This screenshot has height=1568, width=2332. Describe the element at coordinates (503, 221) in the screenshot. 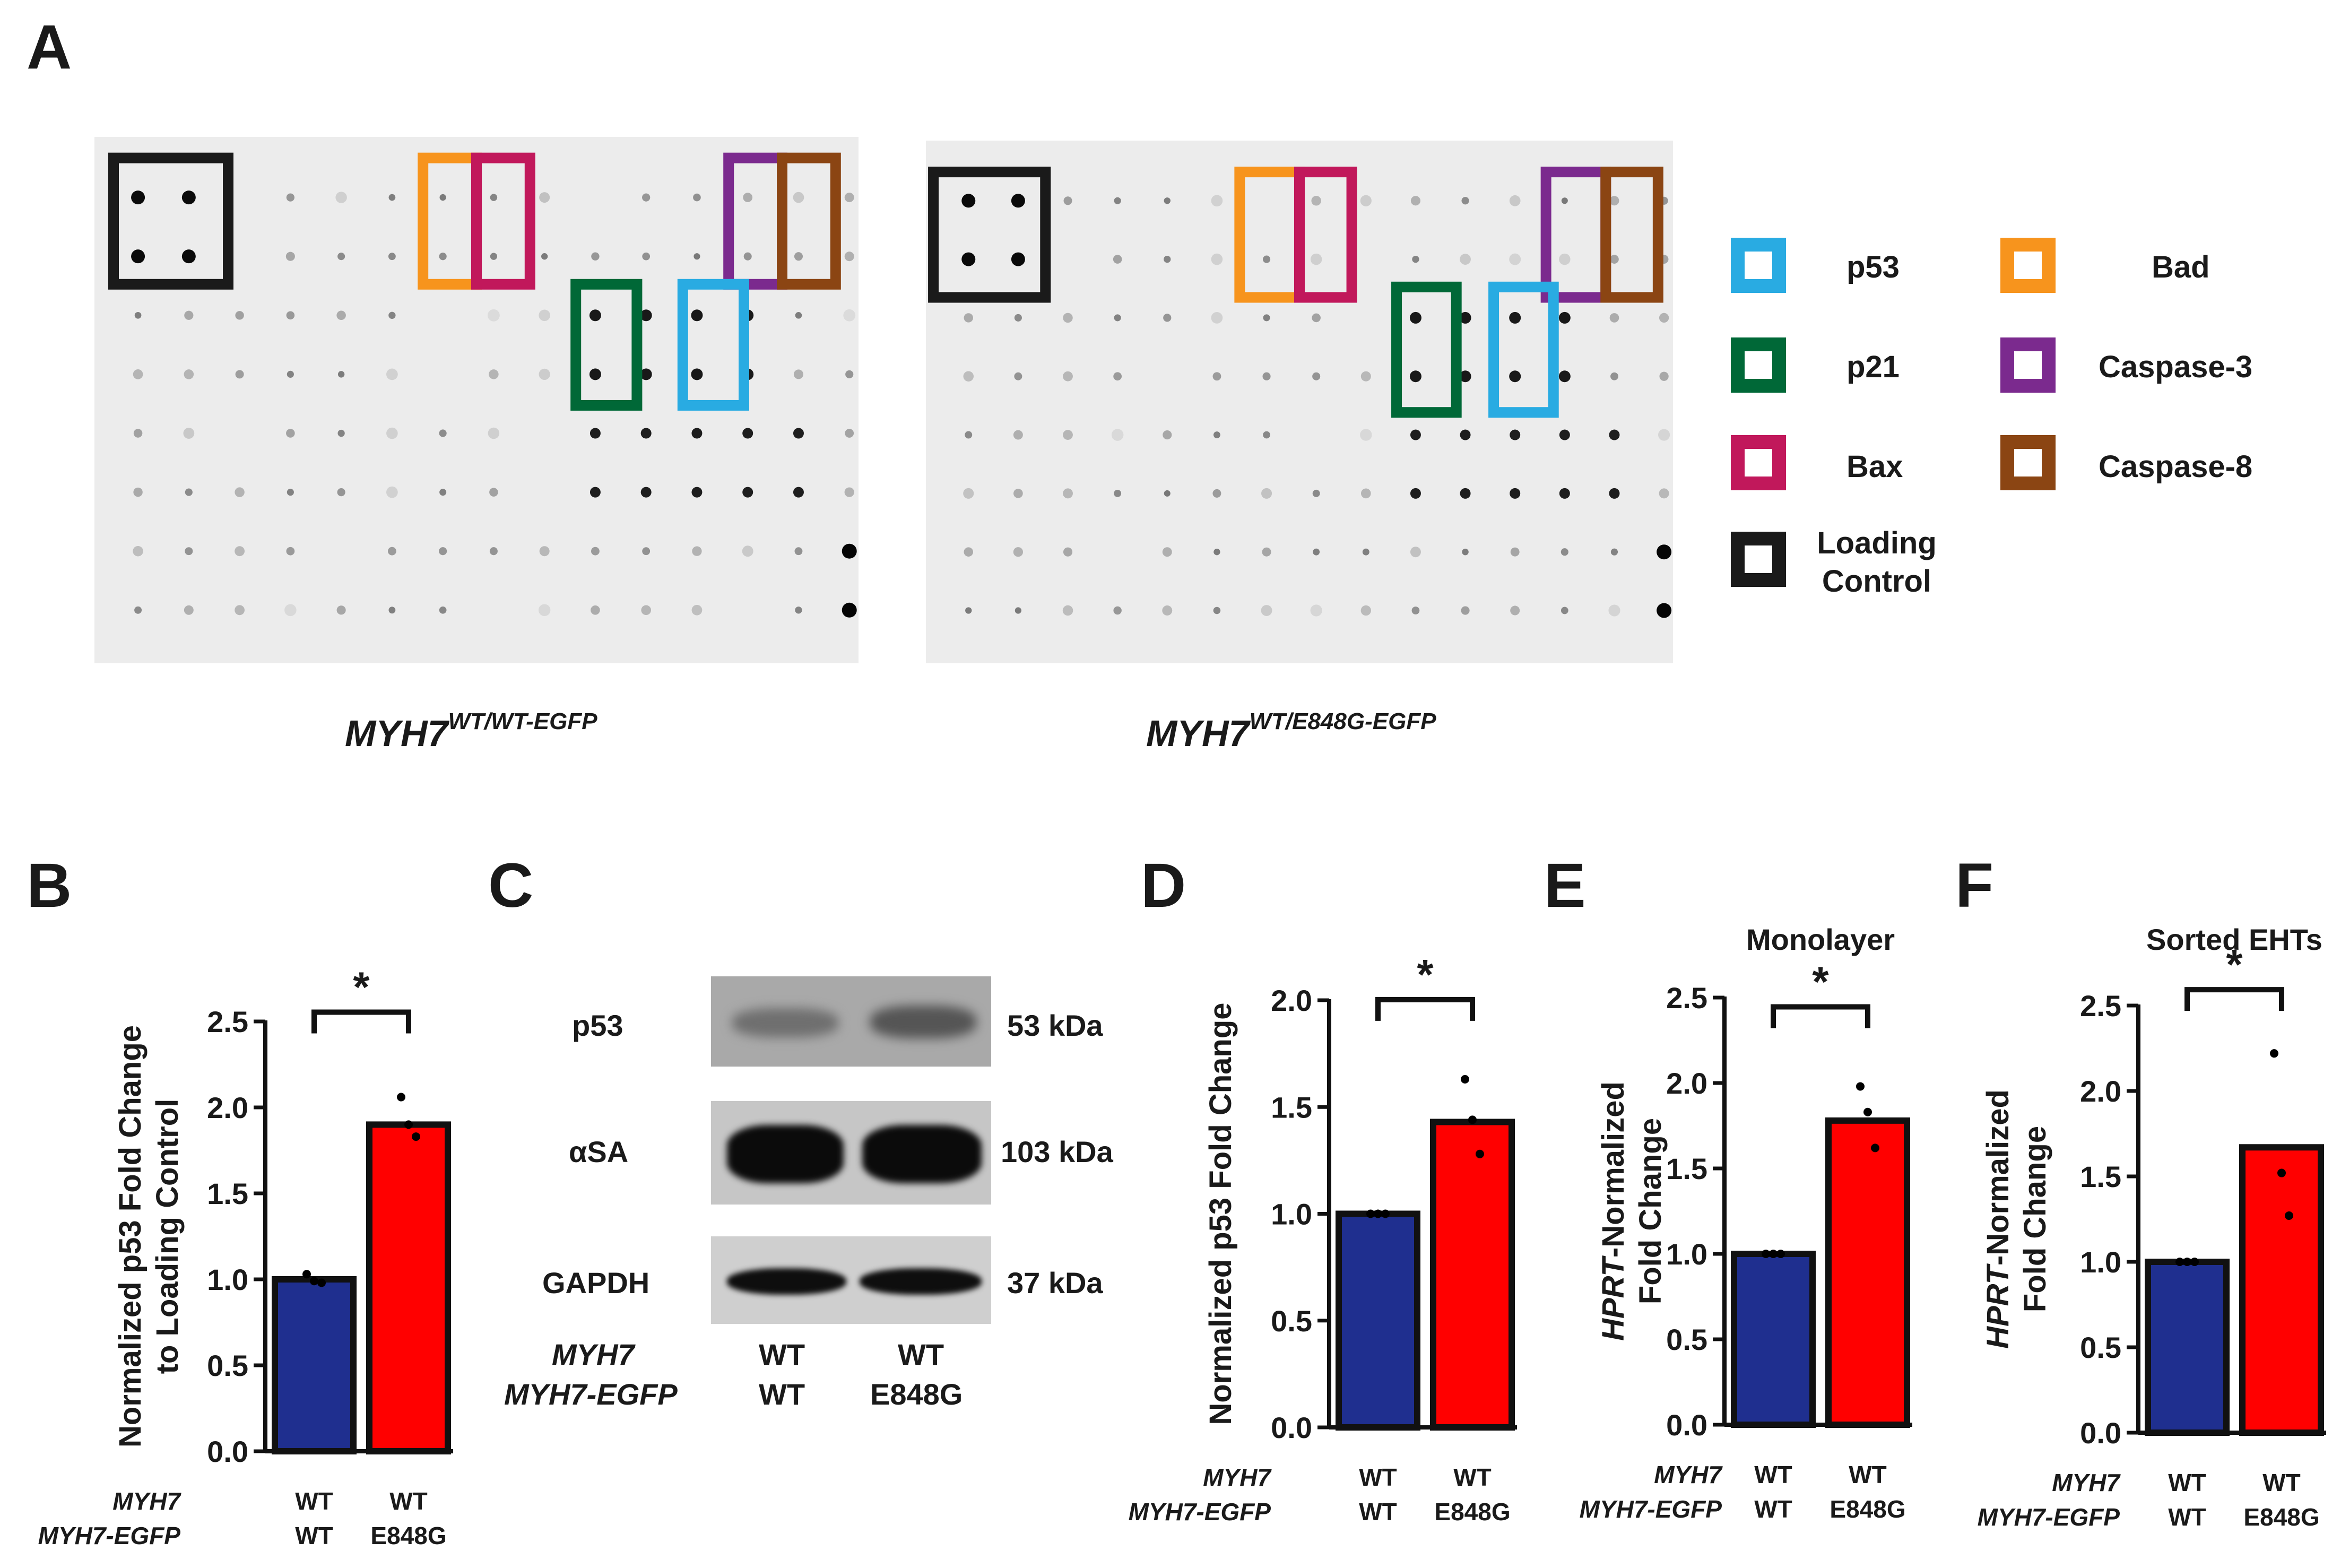

I see `array-highlight-box` at that location.